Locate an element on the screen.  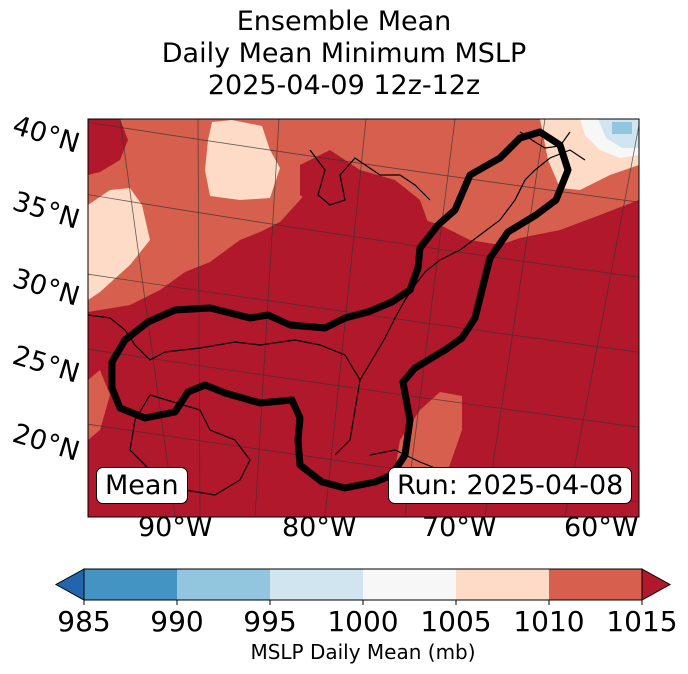
field-region-1010-b is located at coordinates (99, 405).